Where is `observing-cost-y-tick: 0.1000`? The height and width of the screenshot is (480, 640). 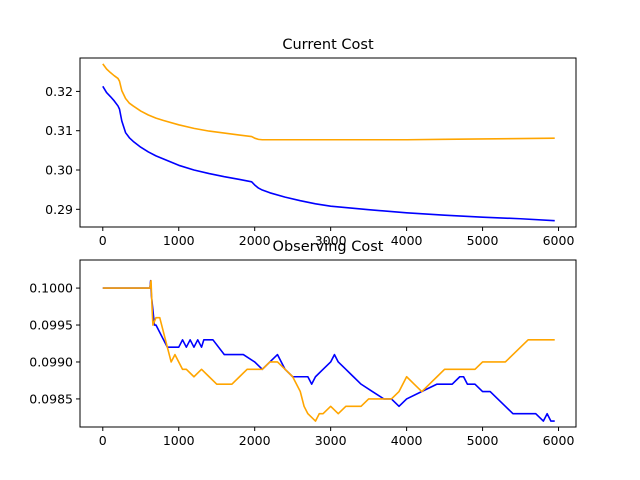 observing-cost-y-tick: 0.1000 is located at coordinates (54, 288).